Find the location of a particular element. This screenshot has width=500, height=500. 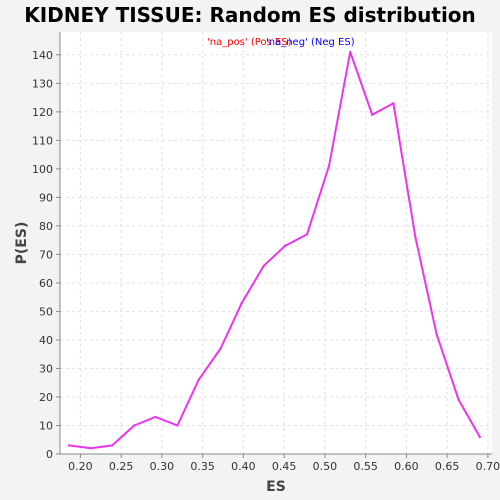

x-tick-label: 0.65 is located at coordinates (447, 466).